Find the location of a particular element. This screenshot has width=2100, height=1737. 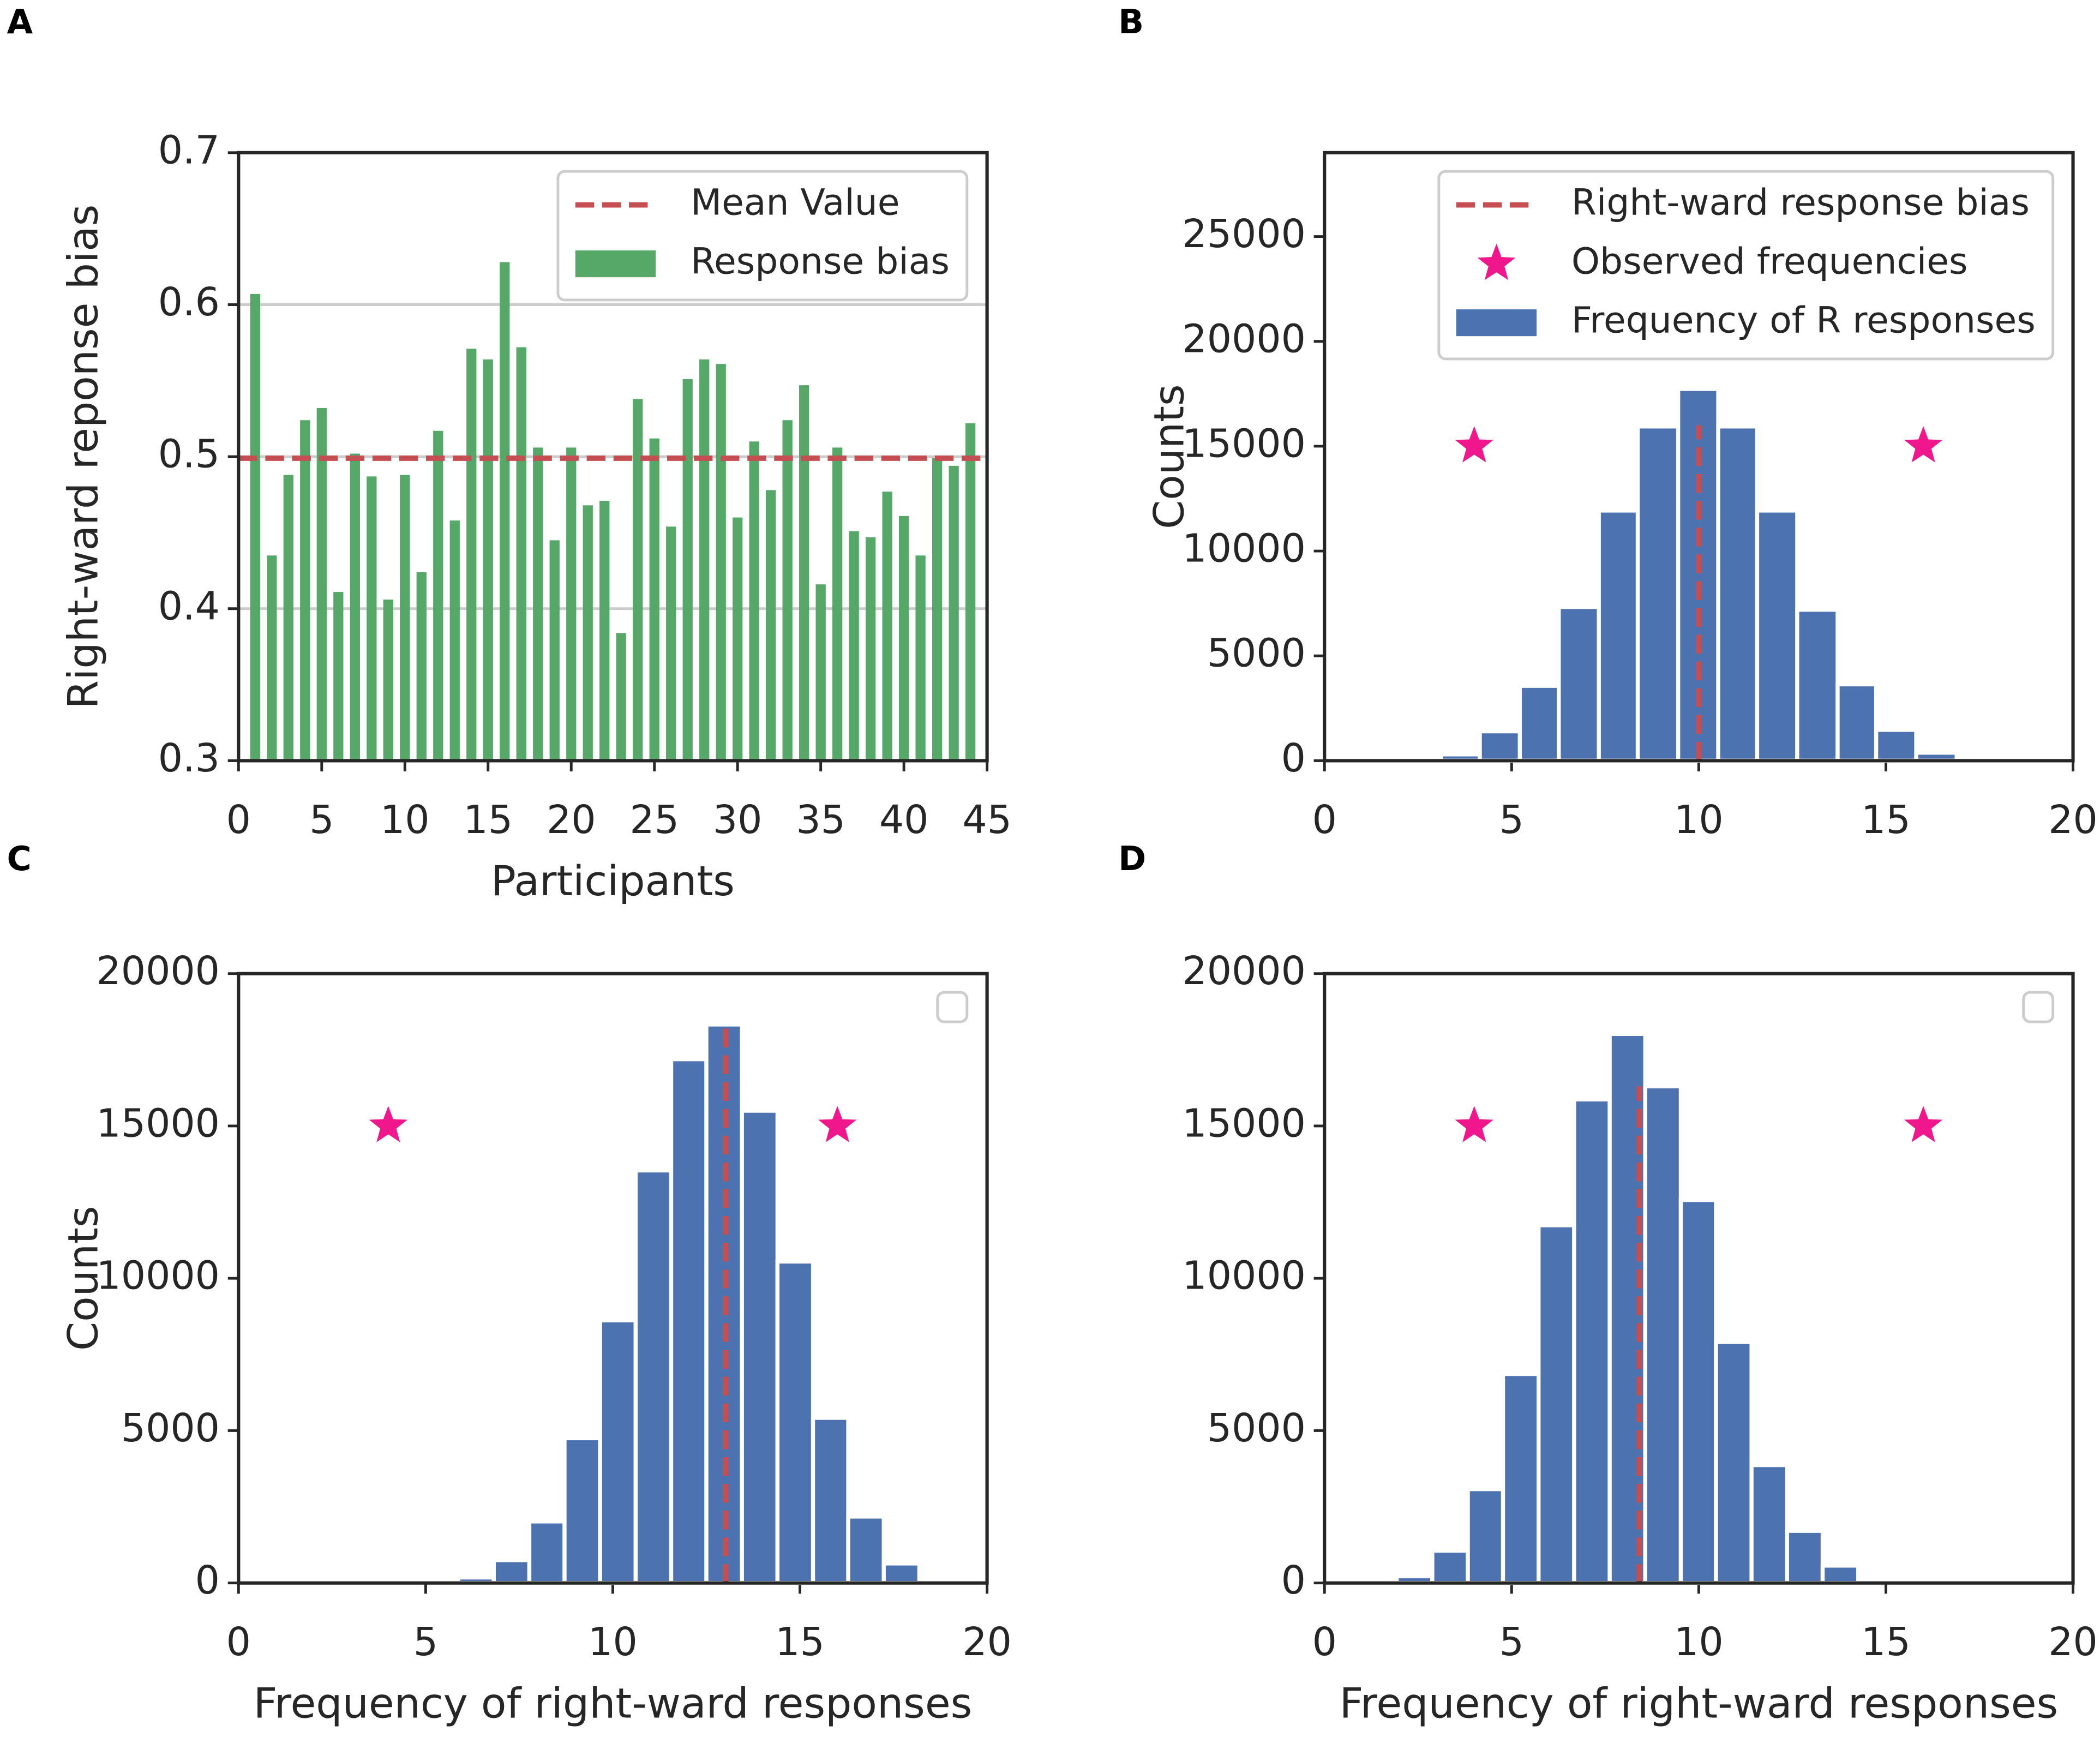

x-axis-label: Frequency of right-ward responses is located at coordinates (1699, 1703).